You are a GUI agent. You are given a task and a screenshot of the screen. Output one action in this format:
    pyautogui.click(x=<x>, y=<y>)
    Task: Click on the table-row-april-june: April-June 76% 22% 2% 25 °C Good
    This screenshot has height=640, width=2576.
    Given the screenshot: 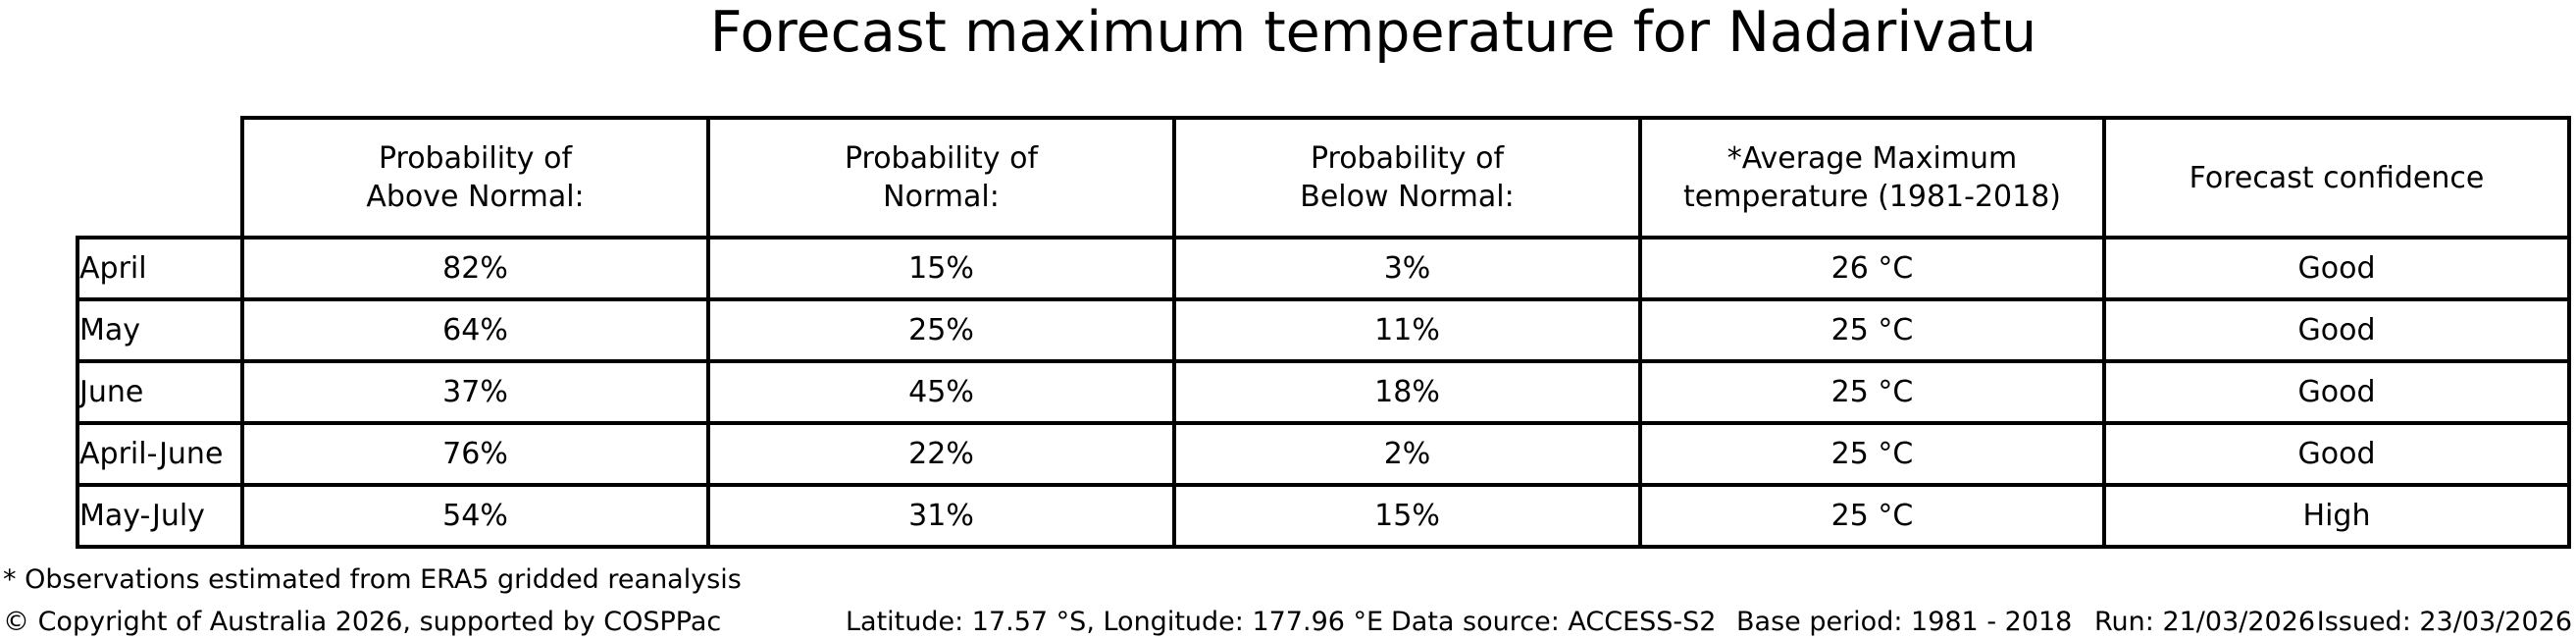 What is the action you would take?
    pyautogui.click(x=1323, y=454)
    